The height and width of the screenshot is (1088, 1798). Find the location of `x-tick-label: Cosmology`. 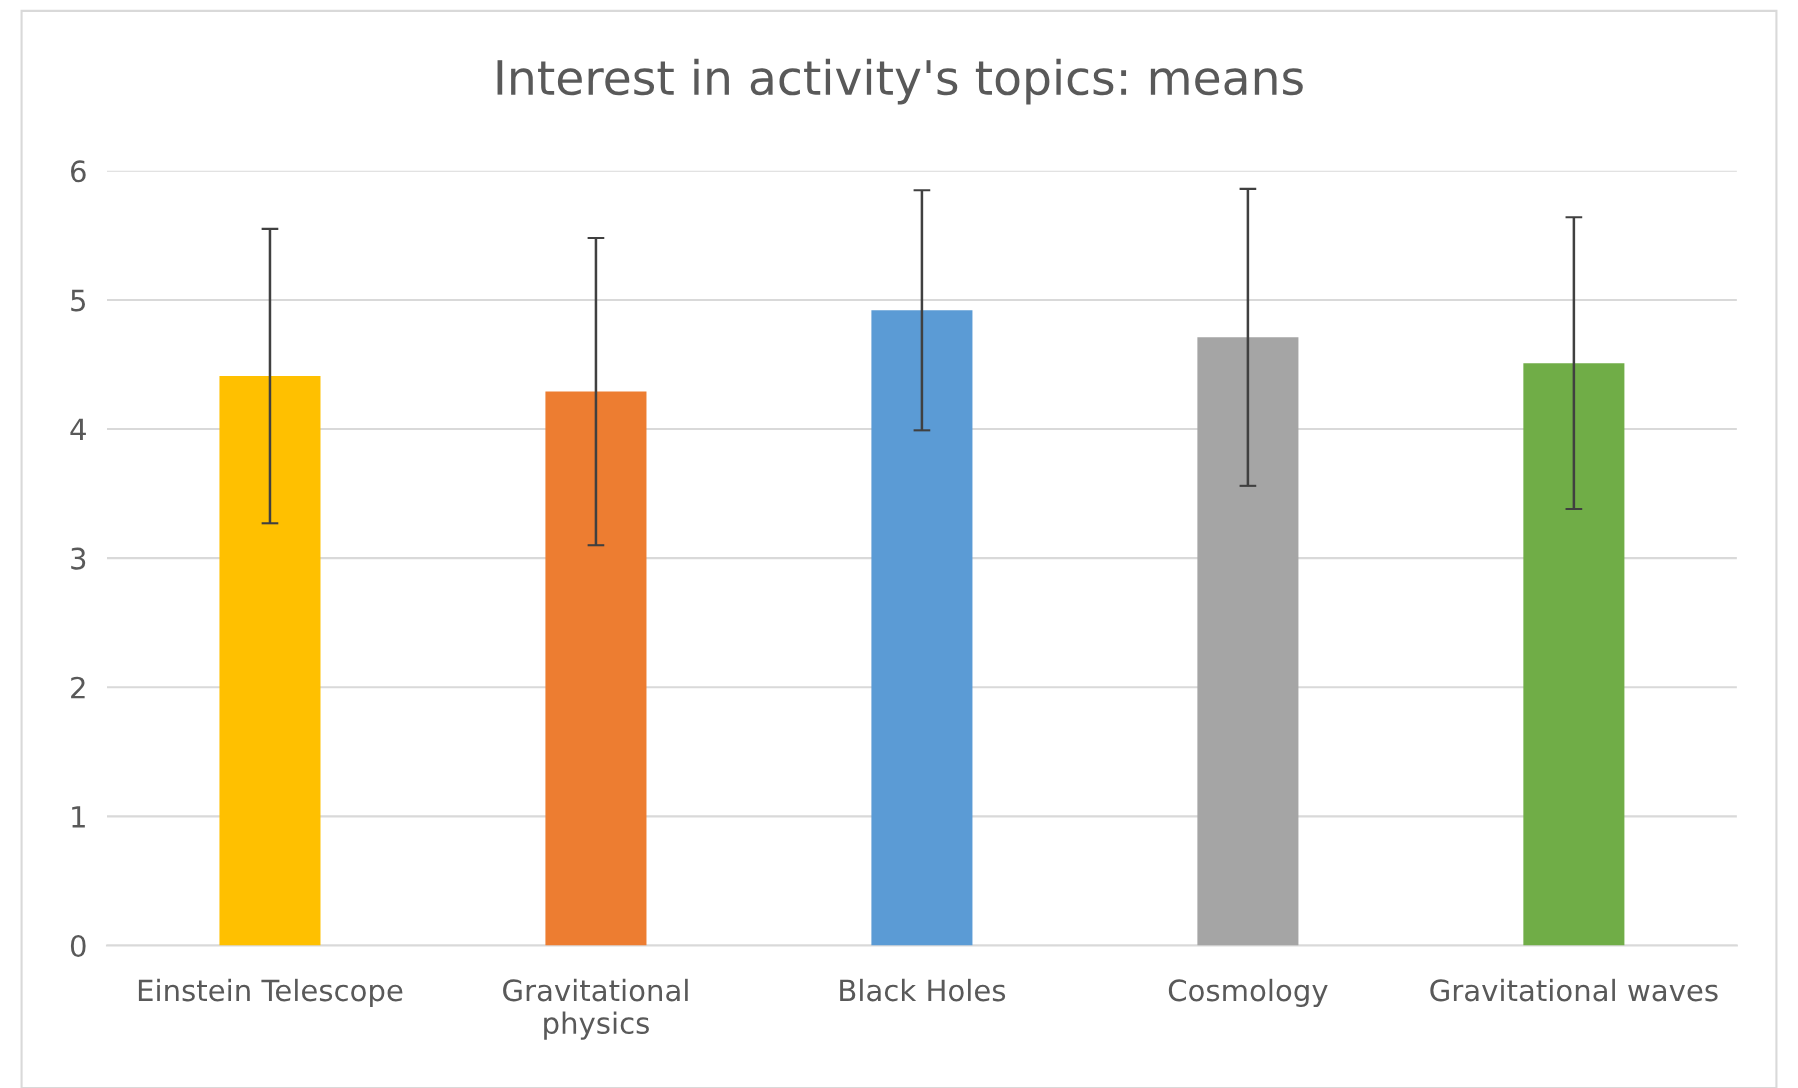

x-tick-label: Cosmology is located at coordinates (1248, 993).